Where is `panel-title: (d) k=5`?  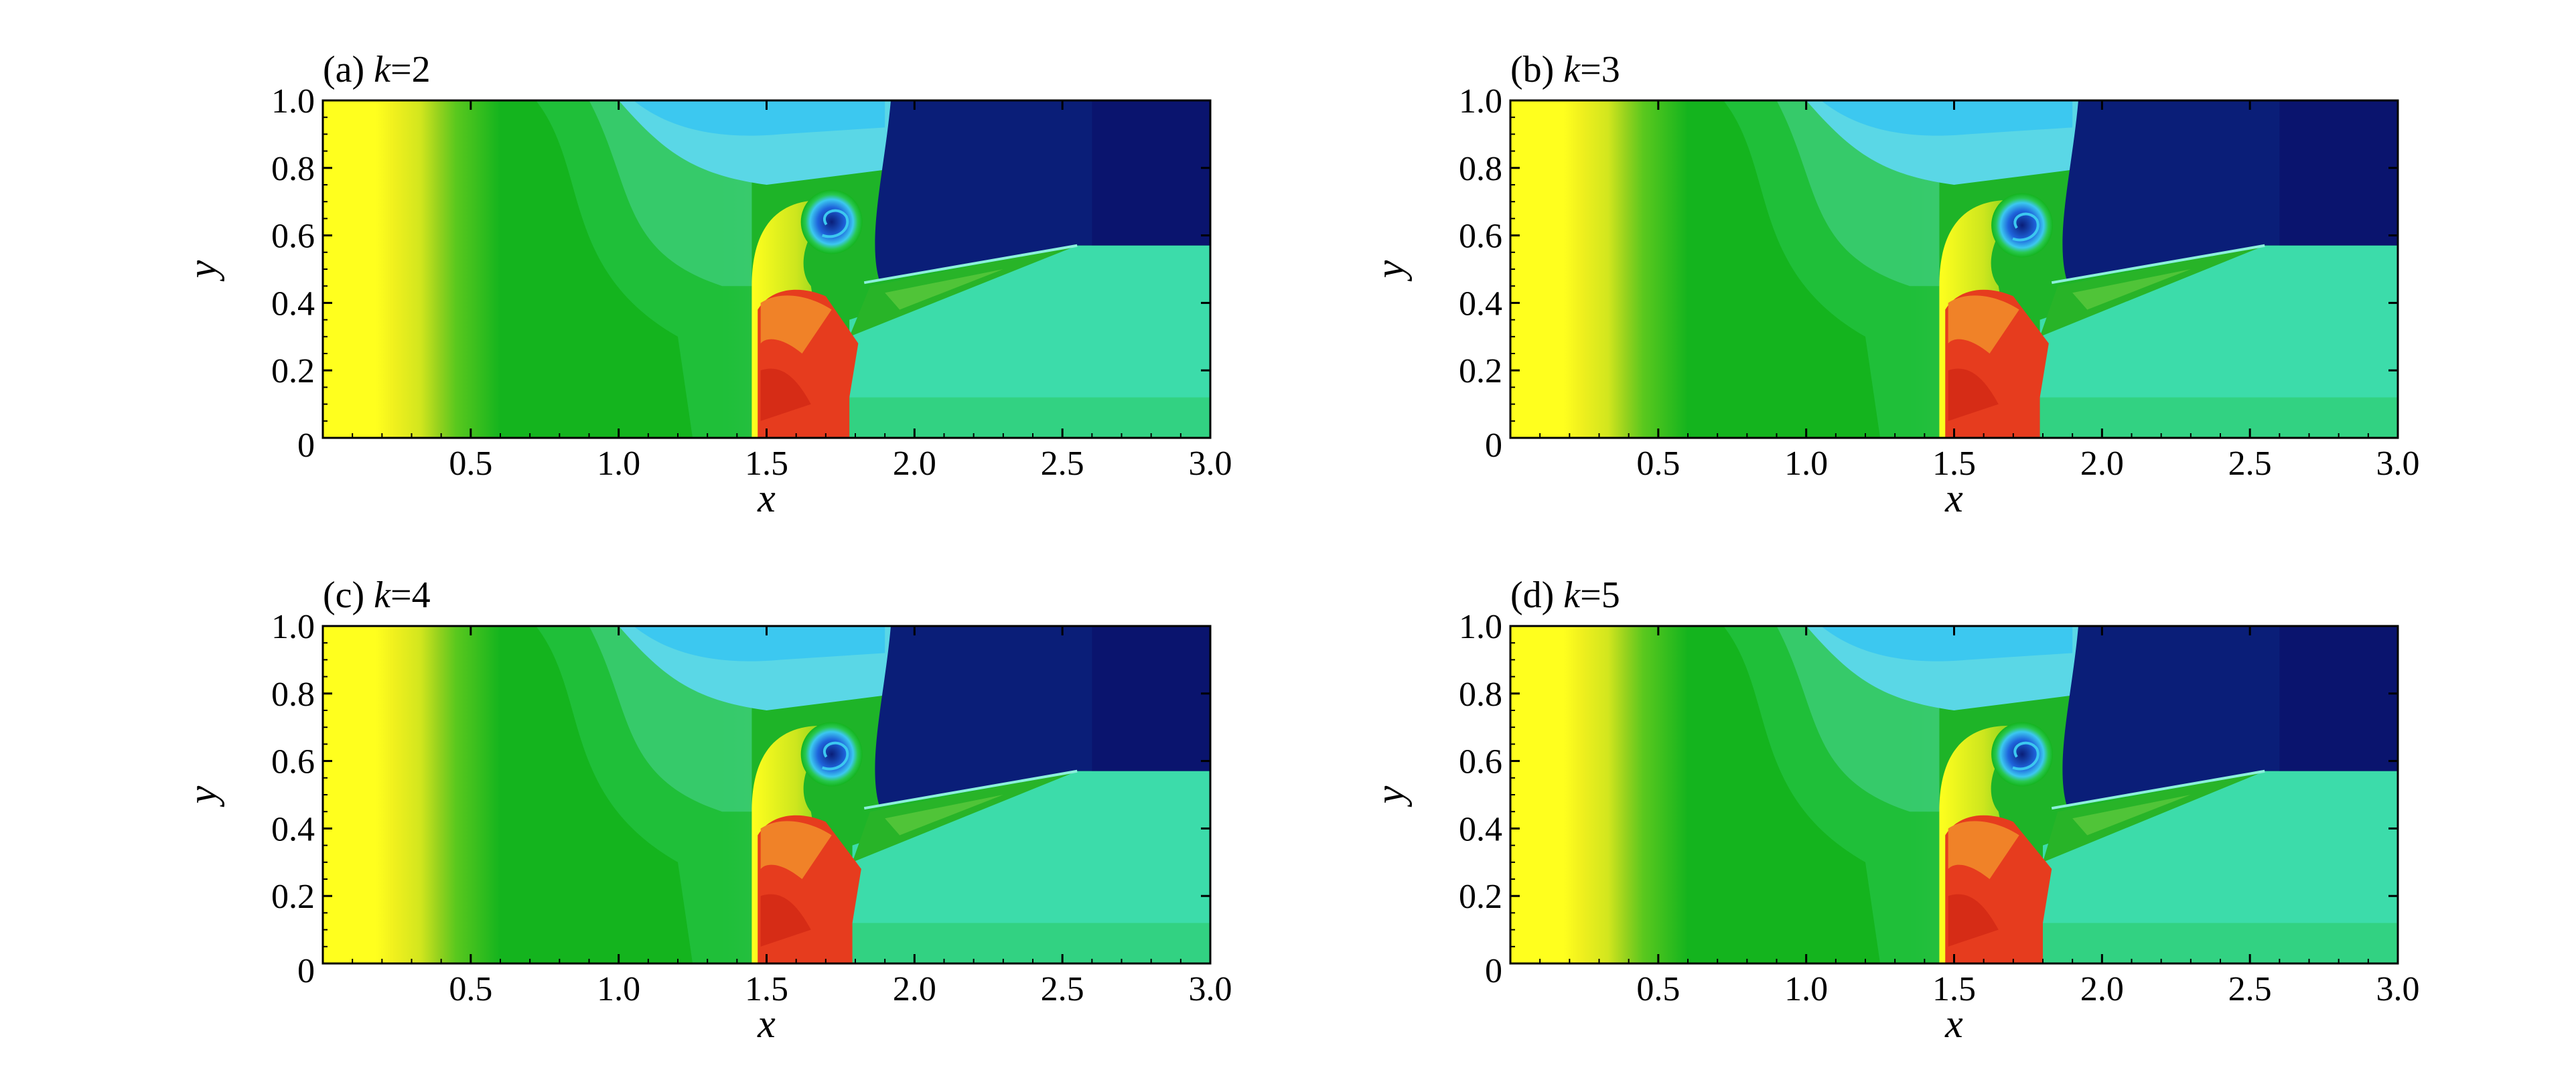
panel-title: (d) k=5 is located at coordinates (1565, 595).